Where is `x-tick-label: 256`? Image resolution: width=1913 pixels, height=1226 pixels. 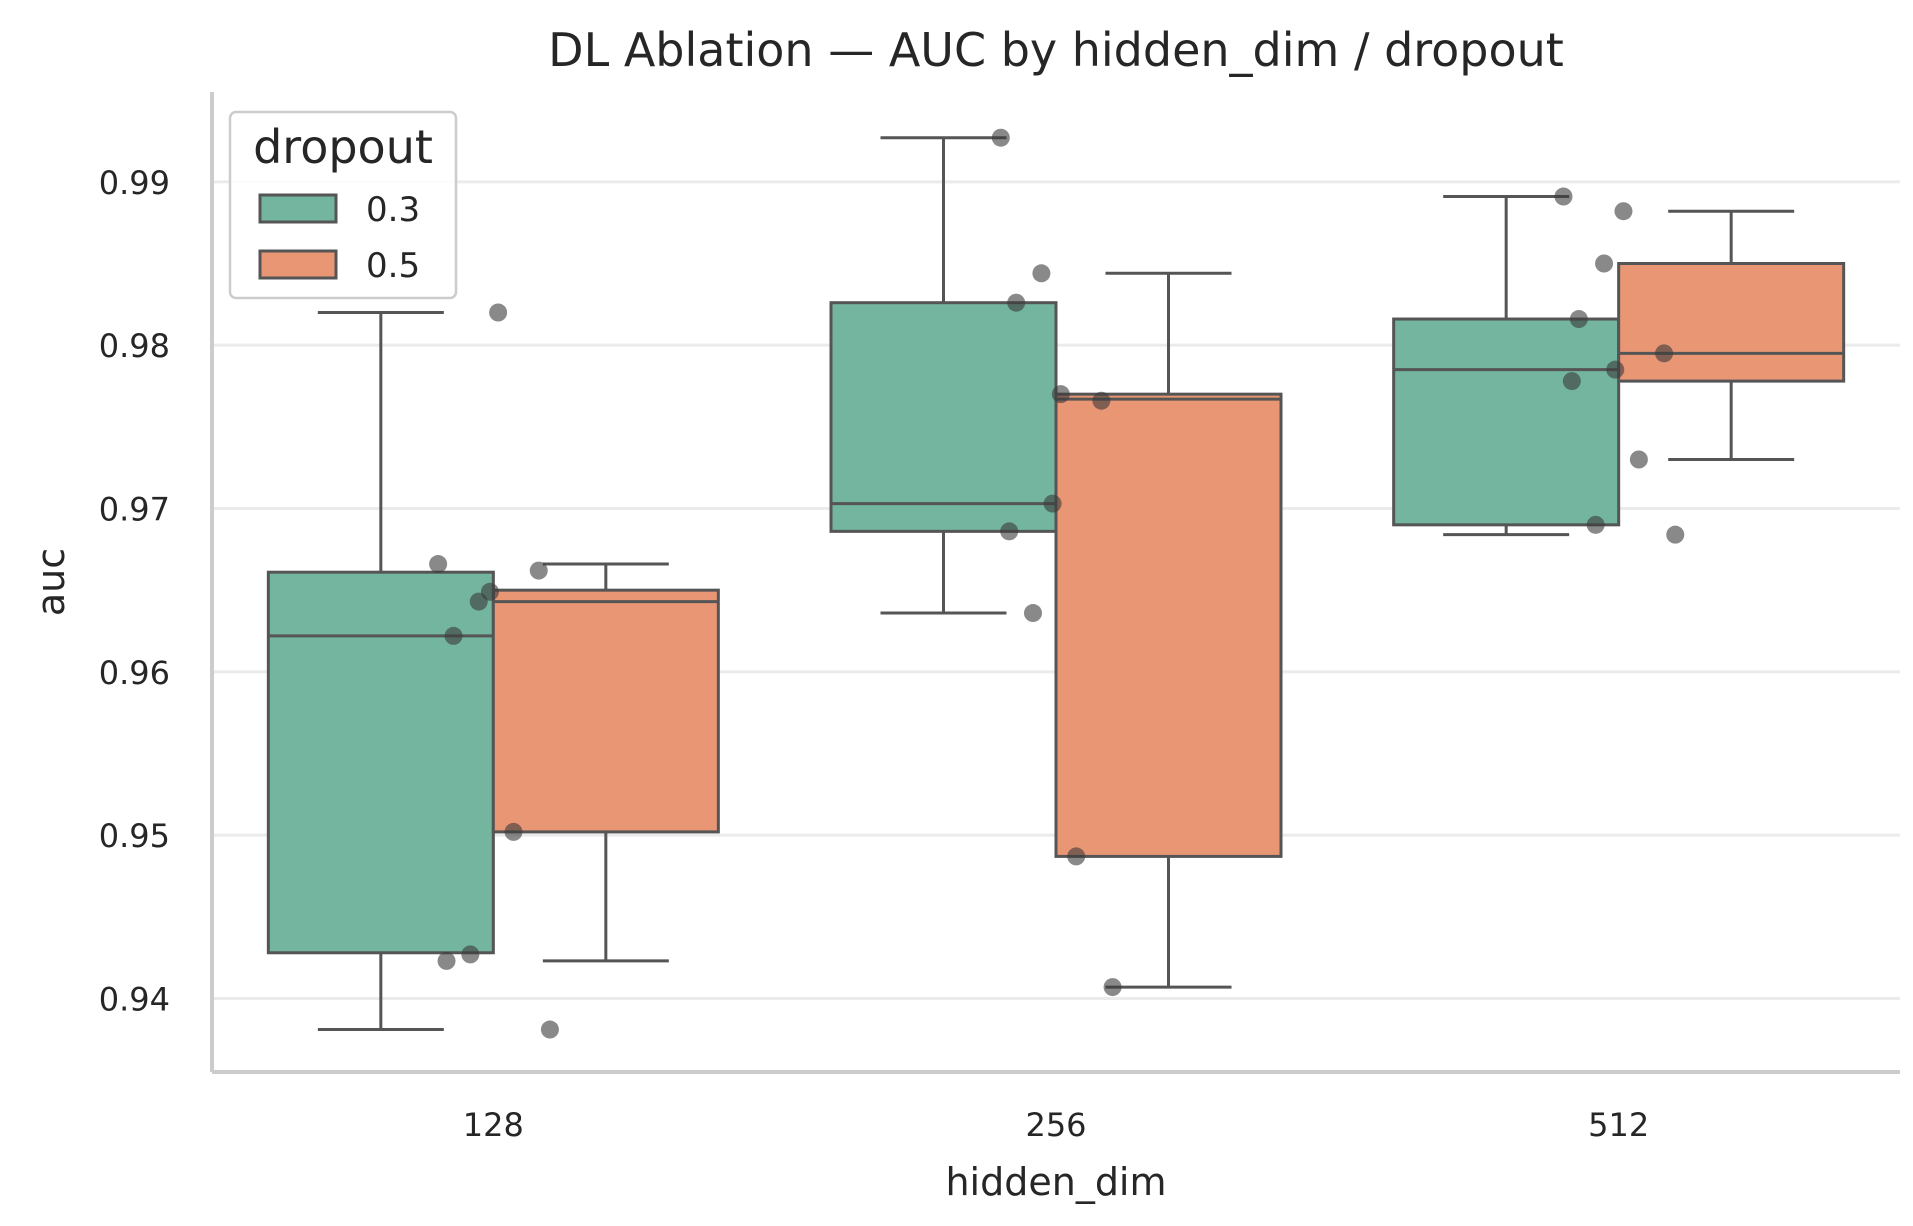 x-tick-label: 256 is located at coordinates (1055, 1125).